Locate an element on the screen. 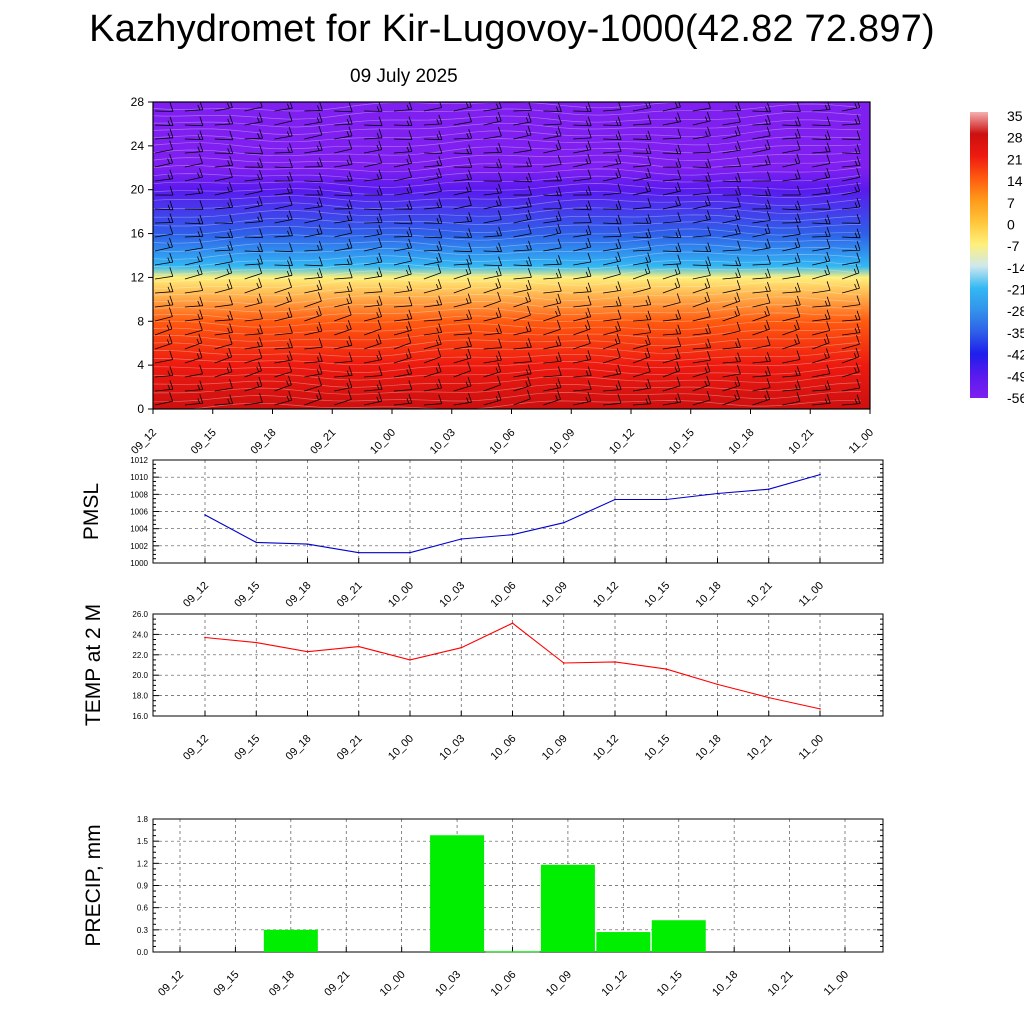  temp2m-xtick-label: 09_21 is located at coordinates (350, 748).